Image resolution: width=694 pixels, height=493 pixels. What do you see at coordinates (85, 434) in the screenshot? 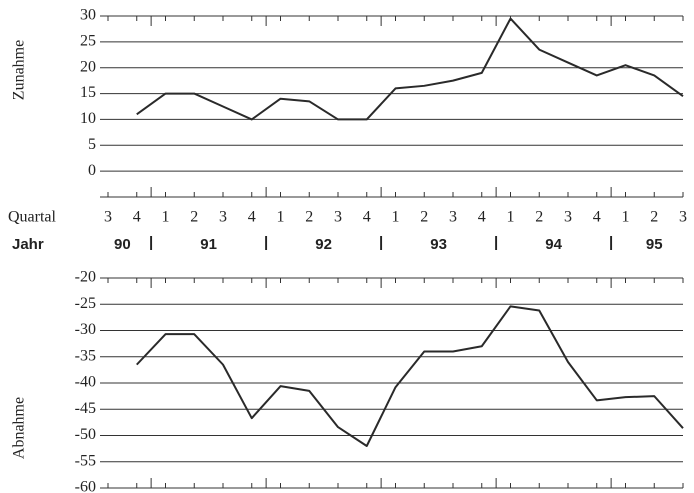
I see `y-tick-label: -50` at bounding box center [85, 434].